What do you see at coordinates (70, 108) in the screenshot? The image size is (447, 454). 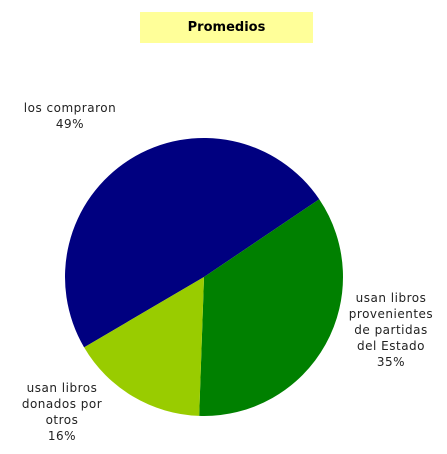 I see `category-label: los compraron` at bounding box center [70, 108].